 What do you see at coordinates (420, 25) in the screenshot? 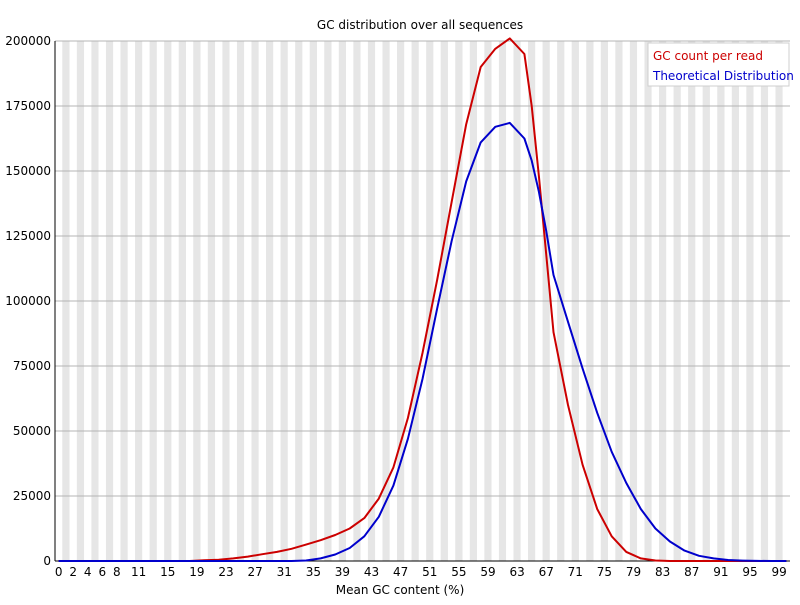
I see `chart-title: GC distribution over all sequences` at bounding box center [420, 25].